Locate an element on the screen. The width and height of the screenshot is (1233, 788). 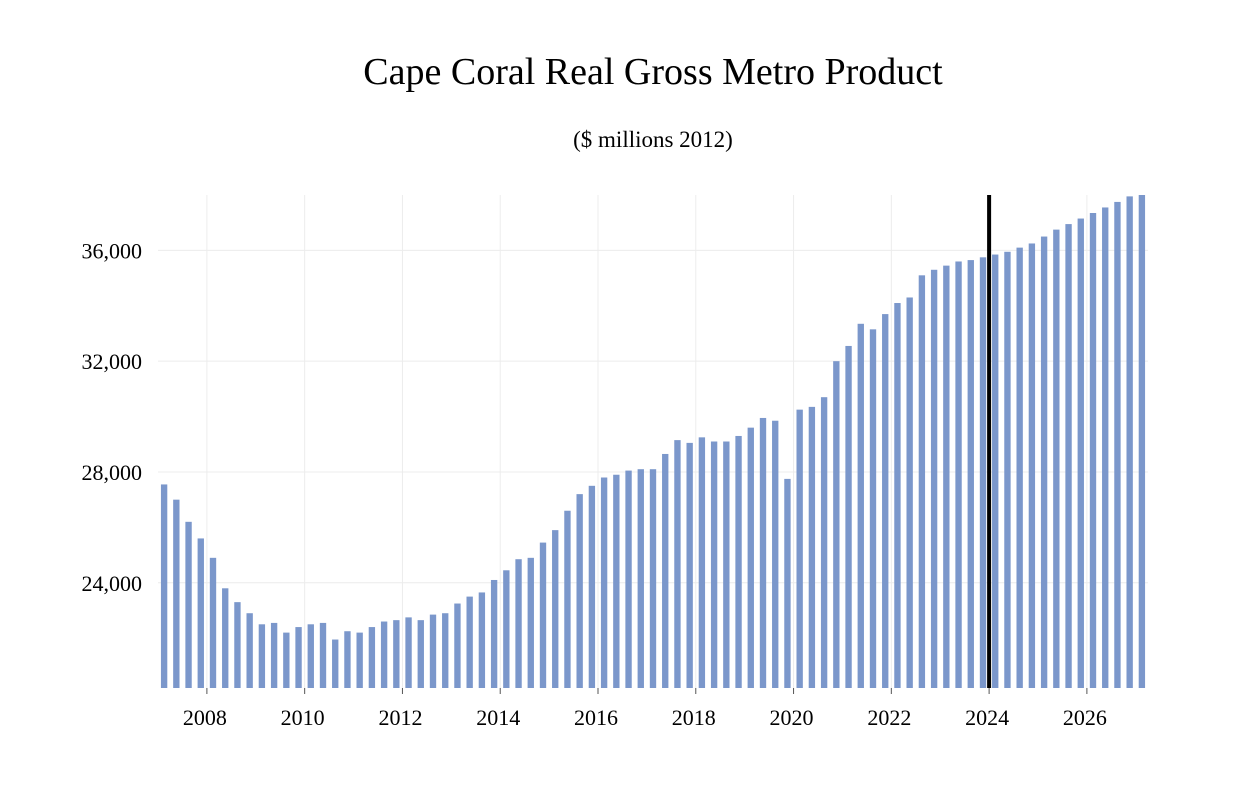
bar-2009Q2 is located at coordinates (274, 655).